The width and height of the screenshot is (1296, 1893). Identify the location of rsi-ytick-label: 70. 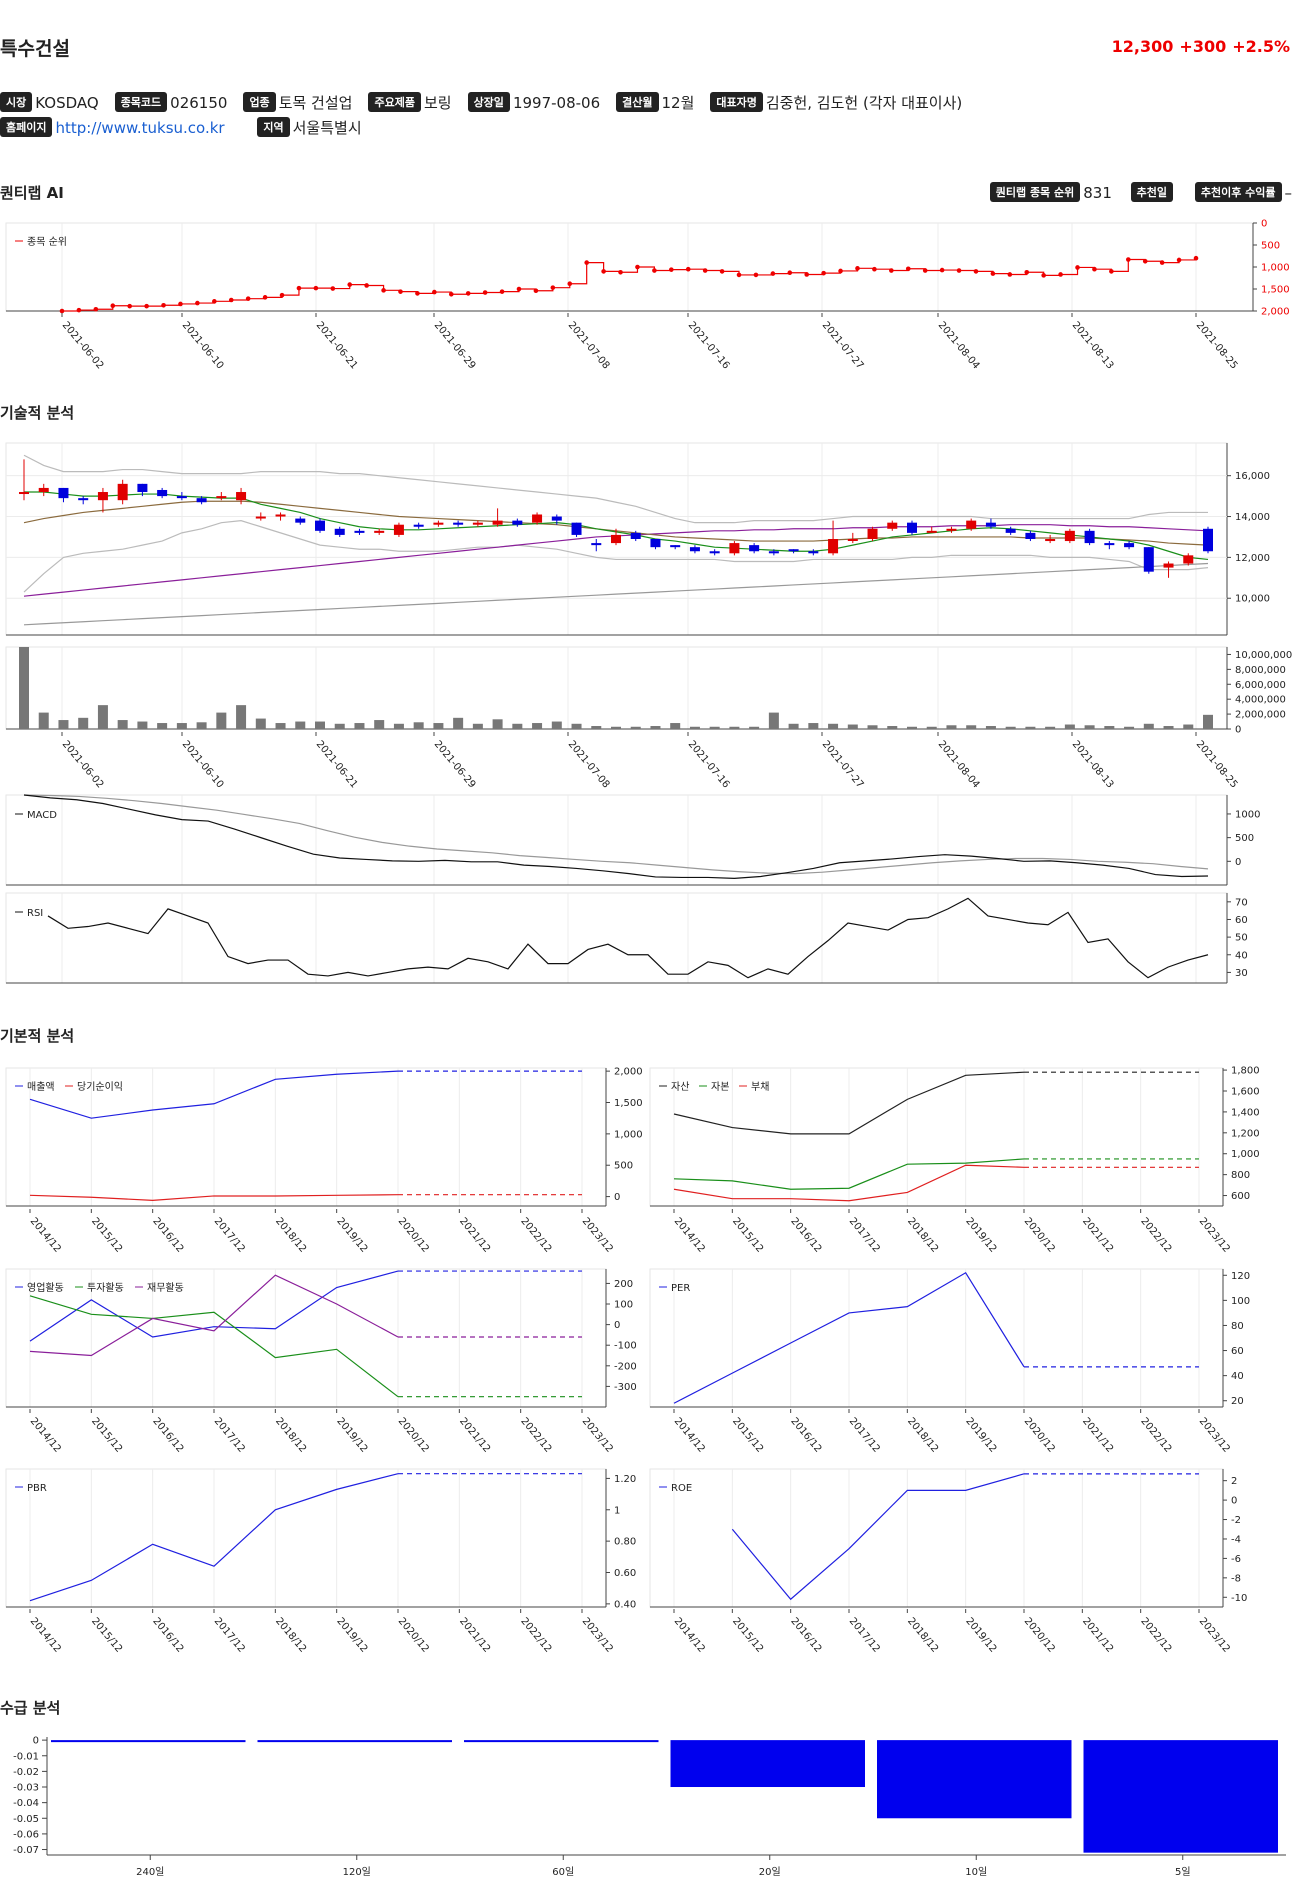
(1241, 902).